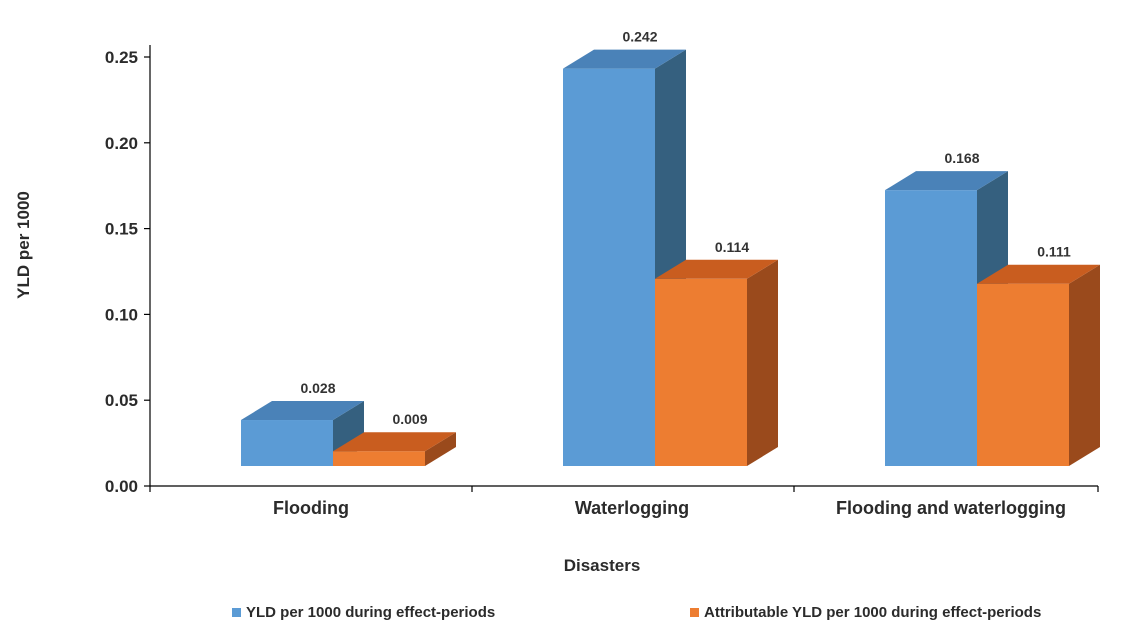 This screenshot has height=628, width=1129. What do you see at coordinates (121, 486) in the screenshot?
I see `y-tick-label: 0.00` at bounding box center [121, 486].